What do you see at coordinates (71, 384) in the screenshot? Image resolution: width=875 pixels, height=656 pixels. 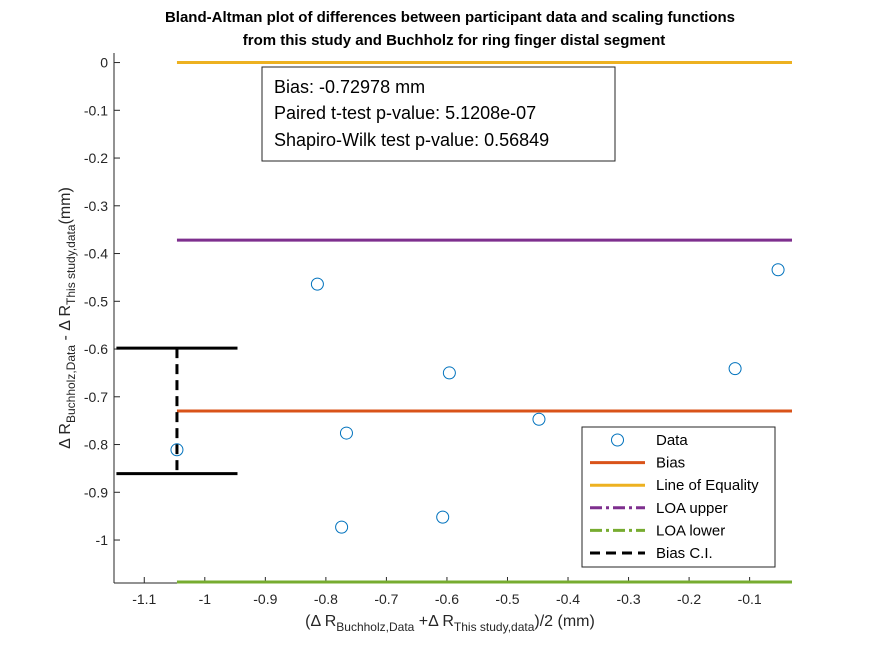 I see `y-axis-label-sub-1: Buchholz,Data` at bounding box center [71, 384].